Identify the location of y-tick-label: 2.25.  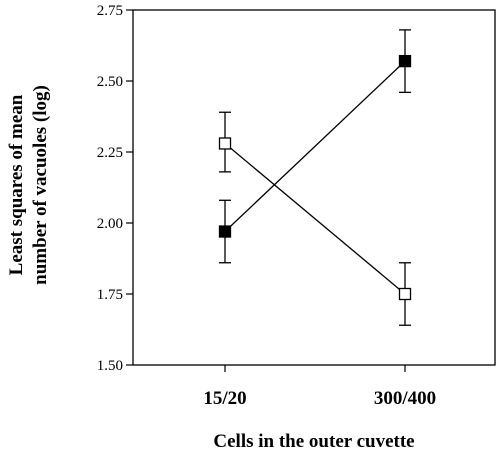
(110, 153).